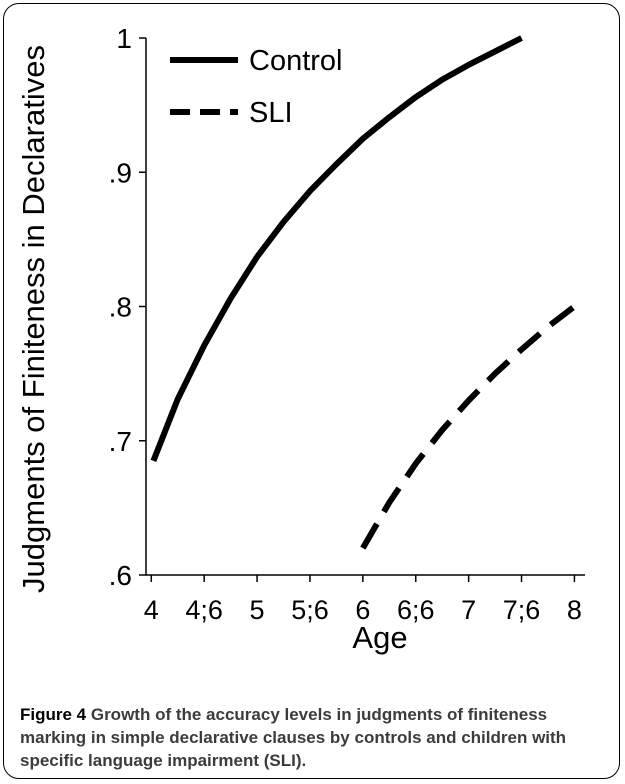 This screenshot has width=625, height=784. Describe the element at coordinates (468, 427) in the screenshot. I see `series-line-sli` at that location.